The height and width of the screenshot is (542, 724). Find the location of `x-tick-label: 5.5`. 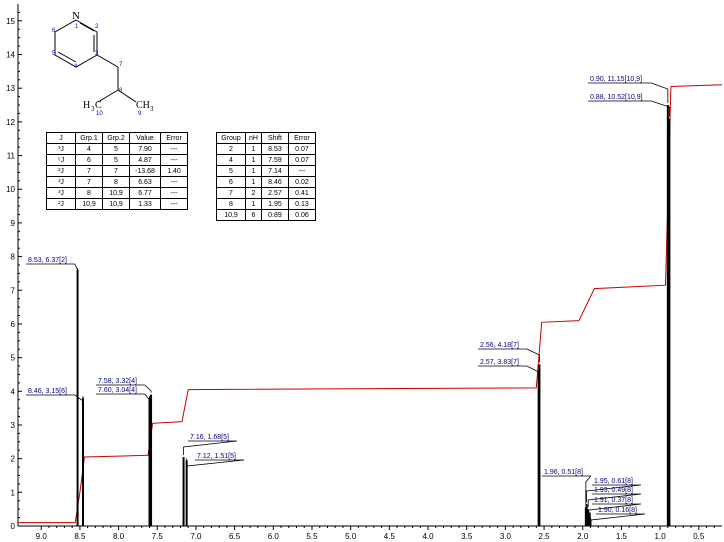

x-tick-label: 5.5 is located at coordinates (312, 536).